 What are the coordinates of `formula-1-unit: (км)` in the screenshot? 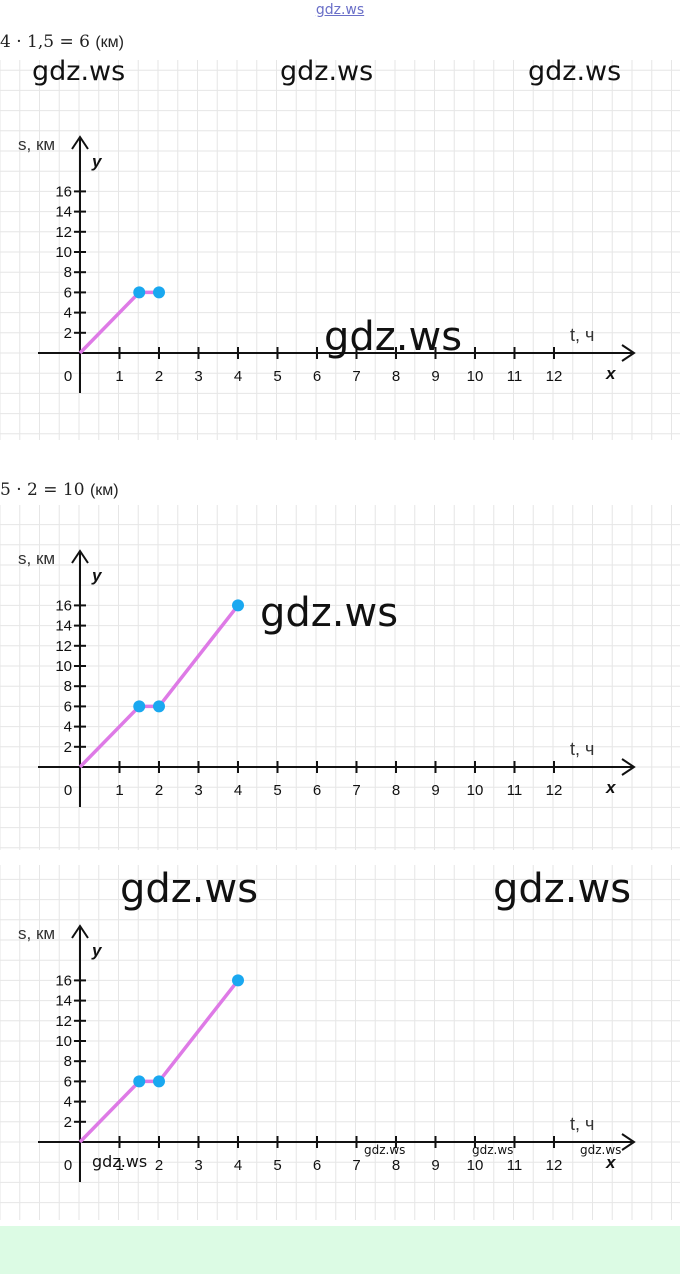 It's located at (109, 42).